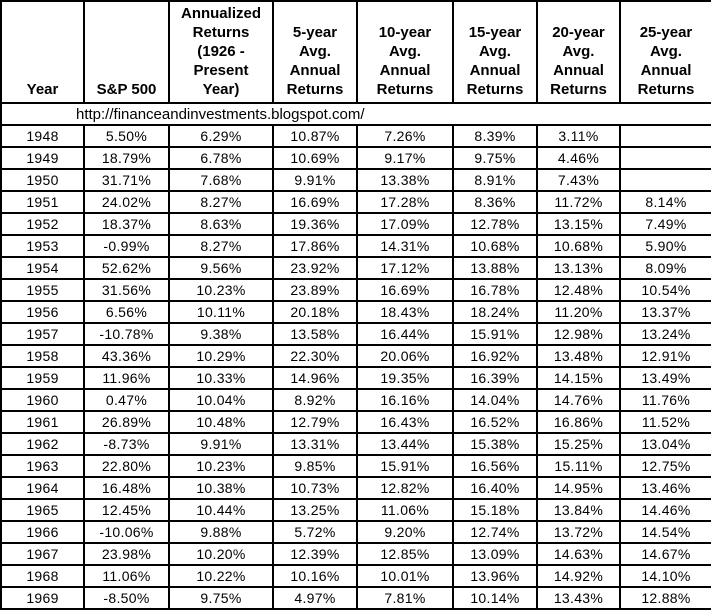 Image resolution: width=711 pixels, height=610 pixels. I want to click on value-cell: 12.82%, so click(405, 488).